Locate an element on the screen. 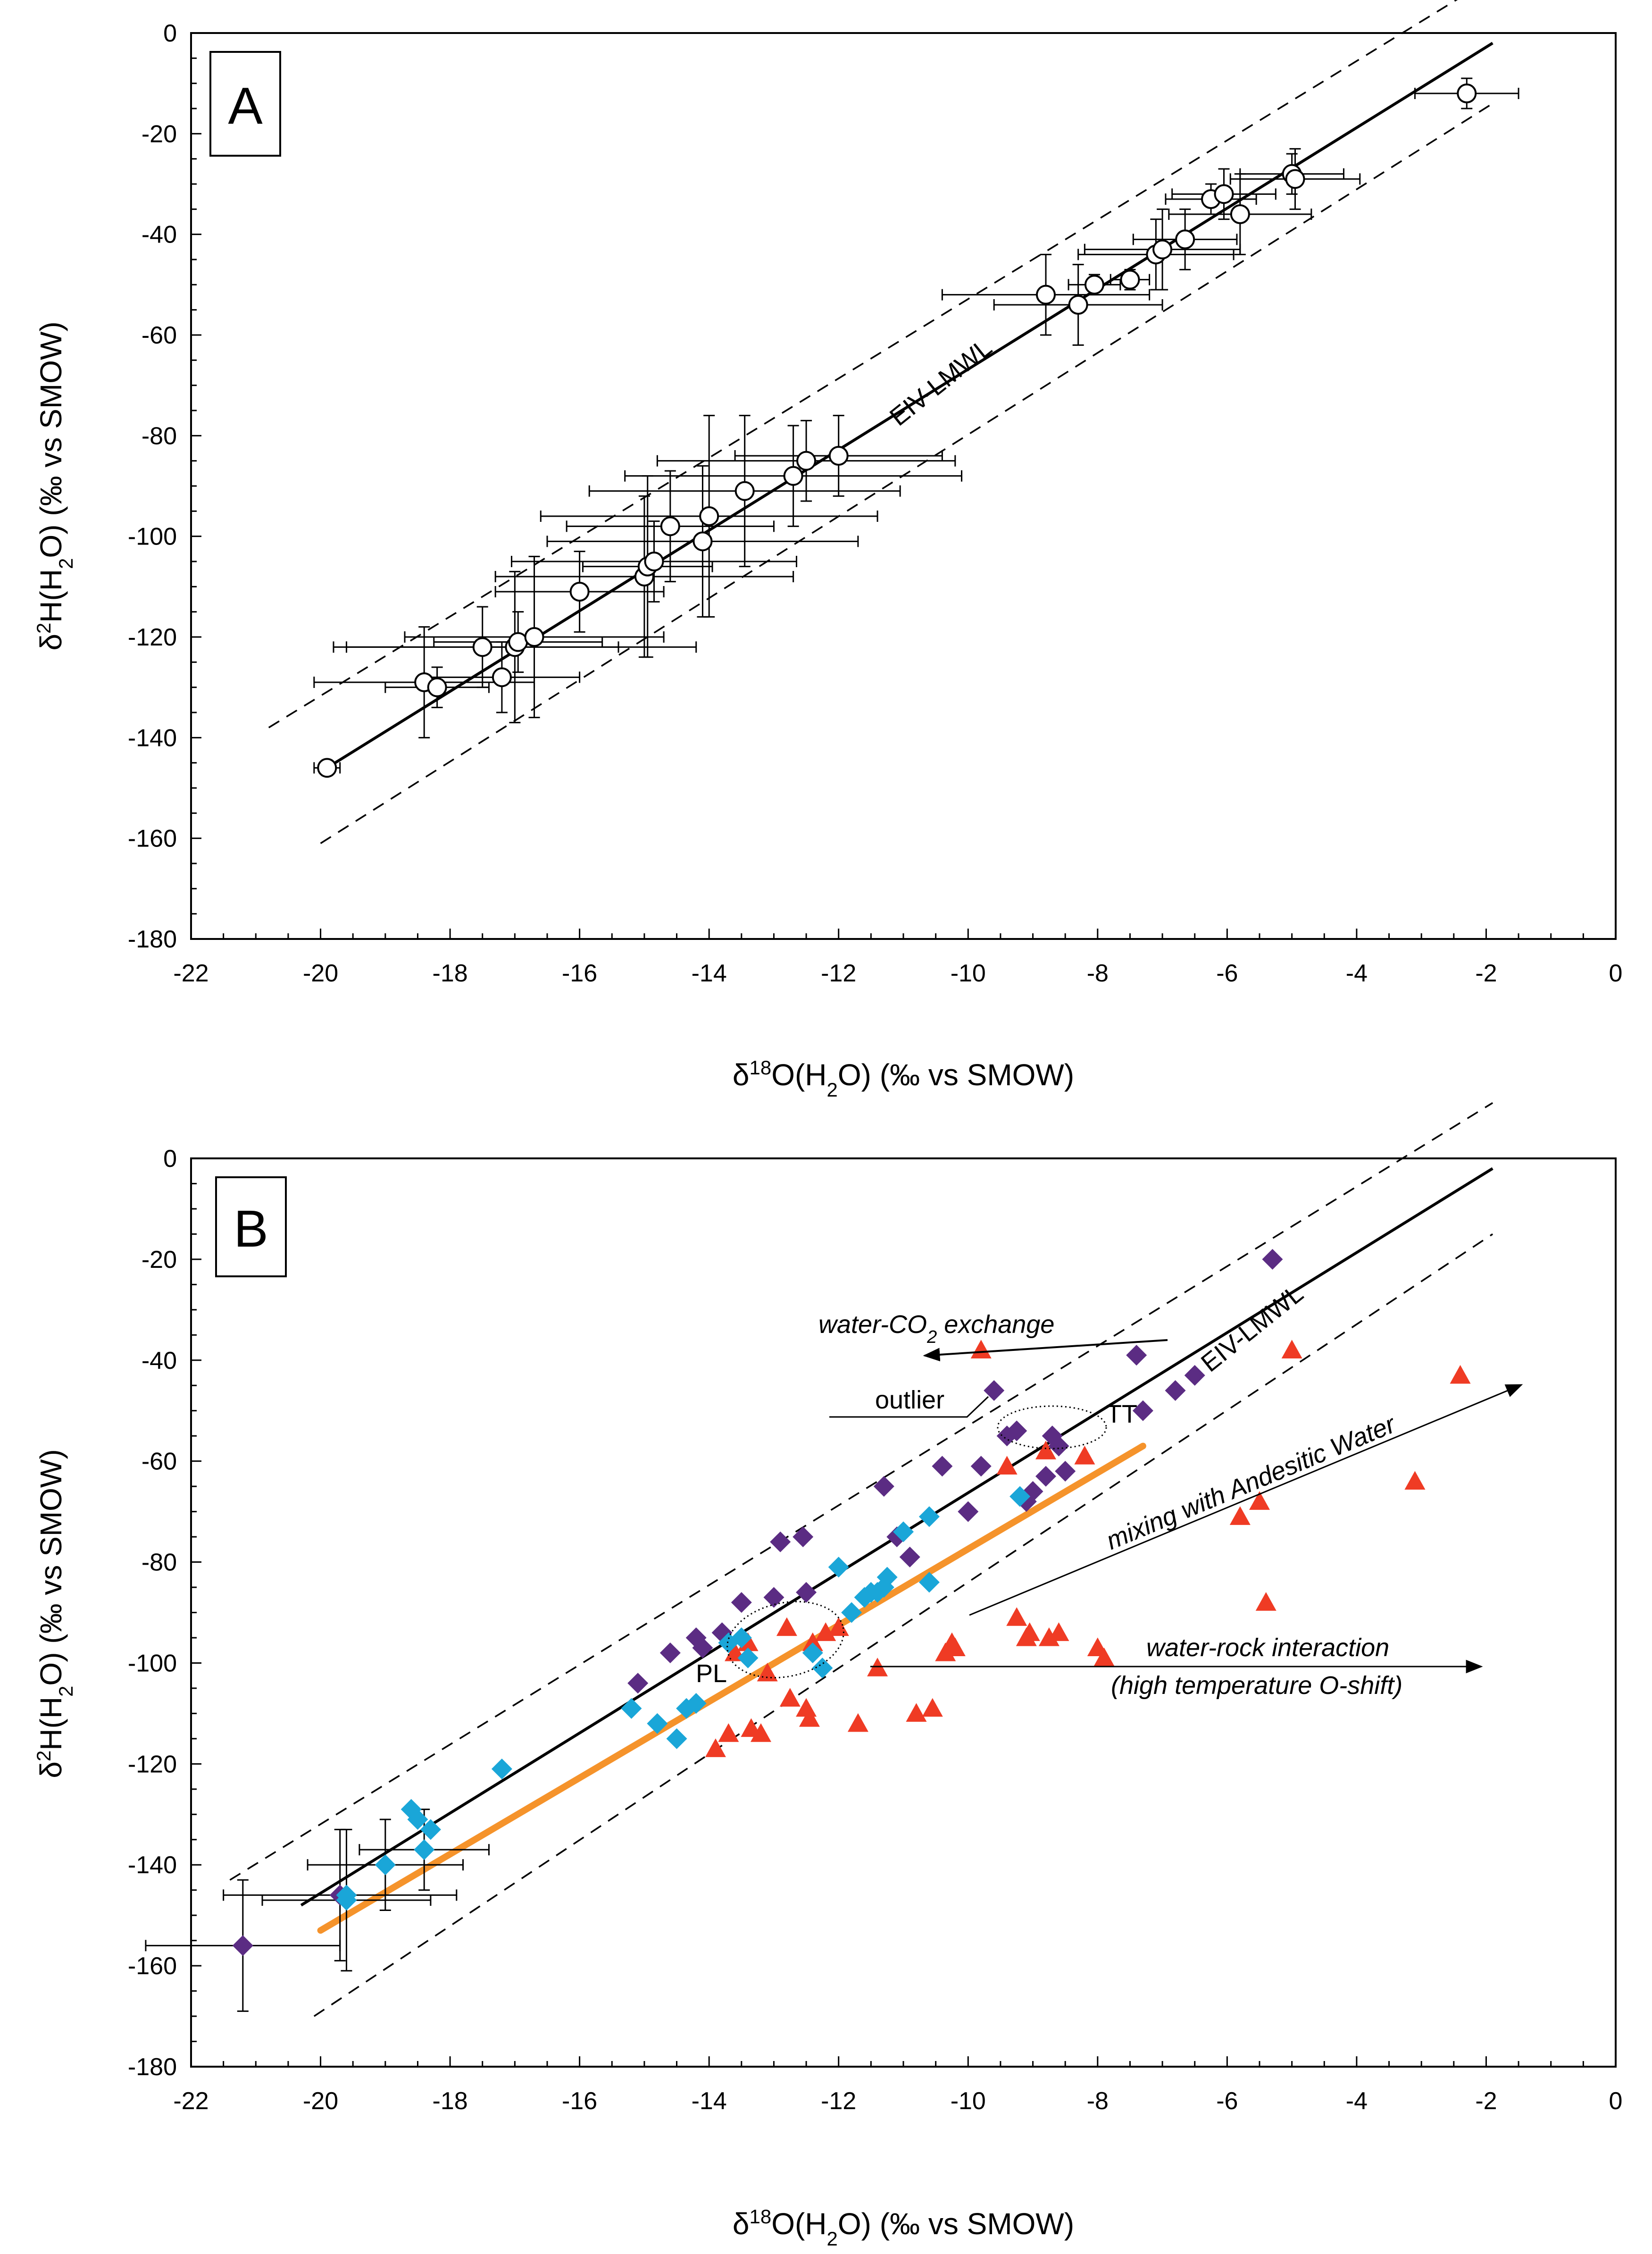 The width and height of the screenshot is (1652, 2254). co2-arrow is located at coordinates (1045, 1350).